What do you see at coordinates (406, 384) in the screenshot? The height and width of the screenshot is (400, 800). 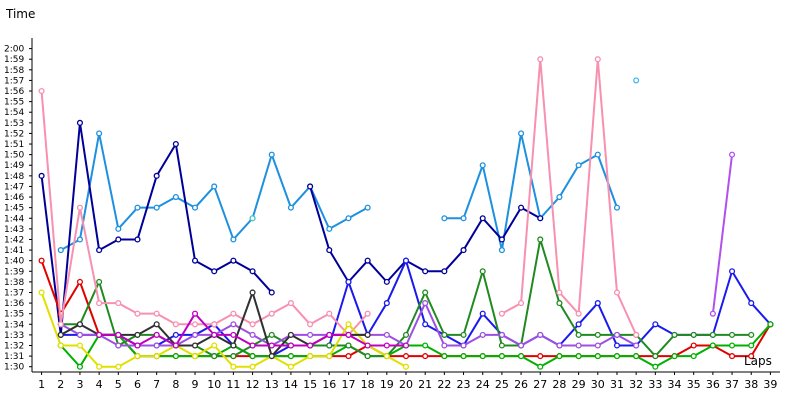 I see `x-tick-label: 20` at bounding box center [406, 384].